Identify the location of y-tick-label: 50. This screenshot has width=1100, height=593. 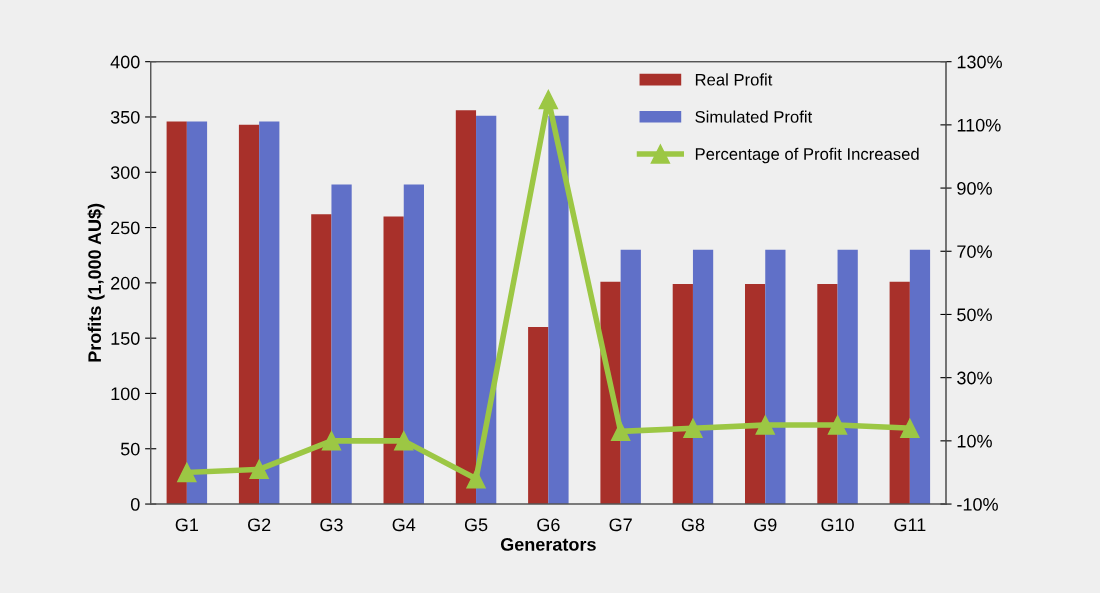
(130, 449).